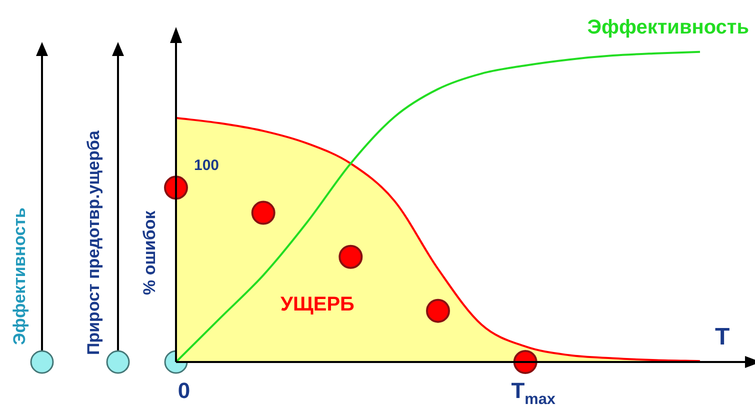  What do you see at coordinates (207, 165) in the screenshot?
I see `annotation: 100` at bounding box center [207, 165].